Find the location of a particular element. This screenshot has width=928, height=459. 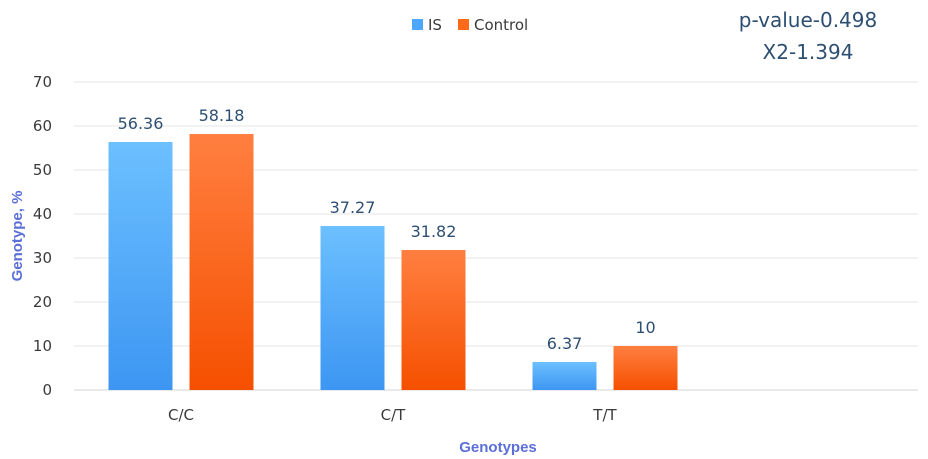

bar-control-t-t is located at coordinates (645, 368).